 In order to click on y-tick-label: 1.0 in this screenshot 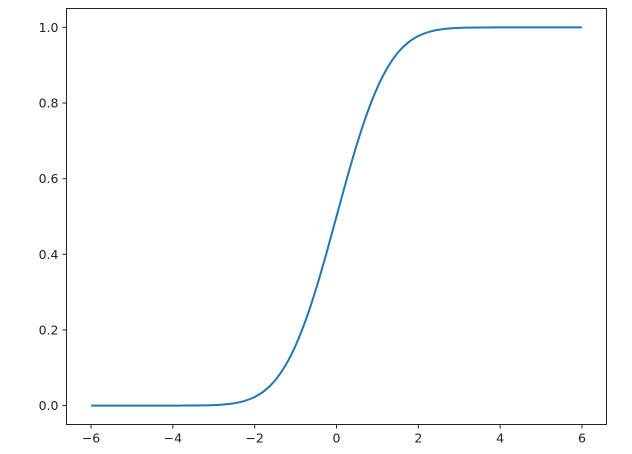, I will do `click(49, 27)`.